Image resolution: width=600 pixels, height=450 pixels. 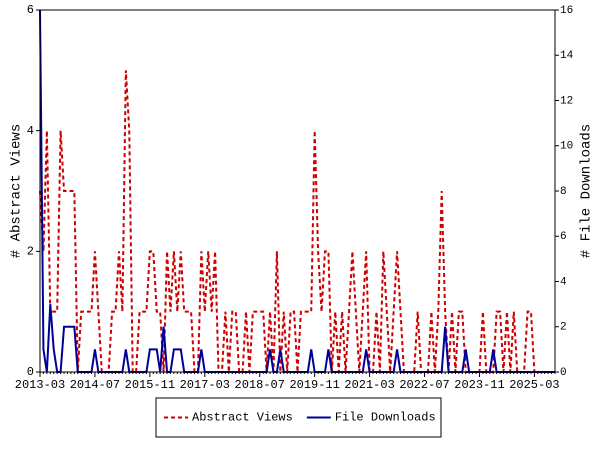 What do you see at coordinates (30, 252) in the screenshot?
I see `y-tick-label: 2` at bounding box center [30, 252].